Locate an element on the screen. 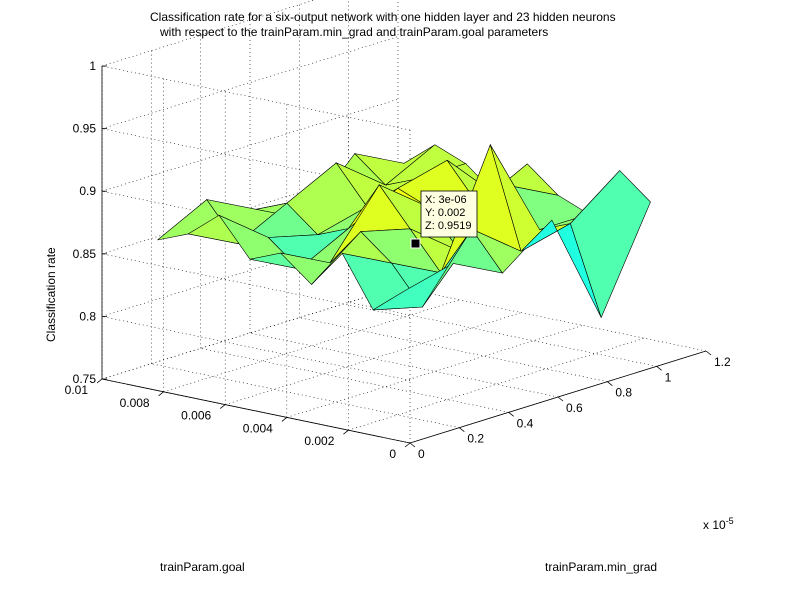 This screenshot has height=610, width=785. y-tick-label-5: 0.01 is located at coordinates (77, 390).